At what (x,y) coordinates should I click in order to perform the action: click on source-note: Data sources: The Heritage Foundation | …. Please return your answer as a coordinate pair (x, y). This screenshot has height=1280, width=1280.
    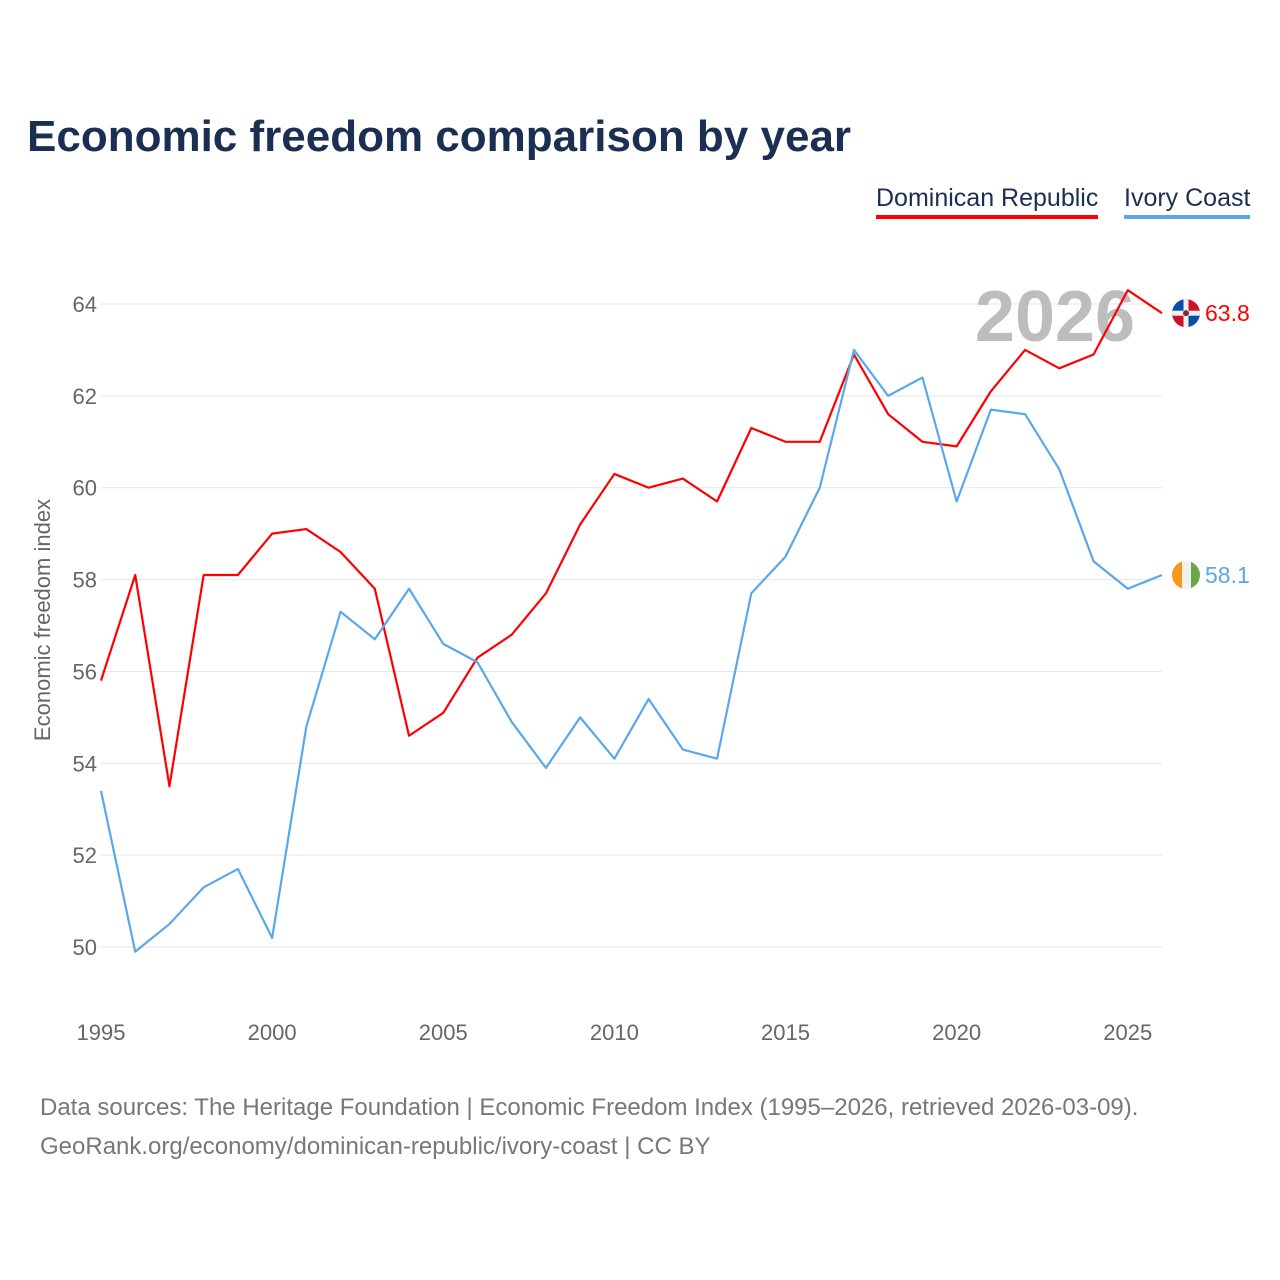
    Looking at the image, I should click on (589, 1127).